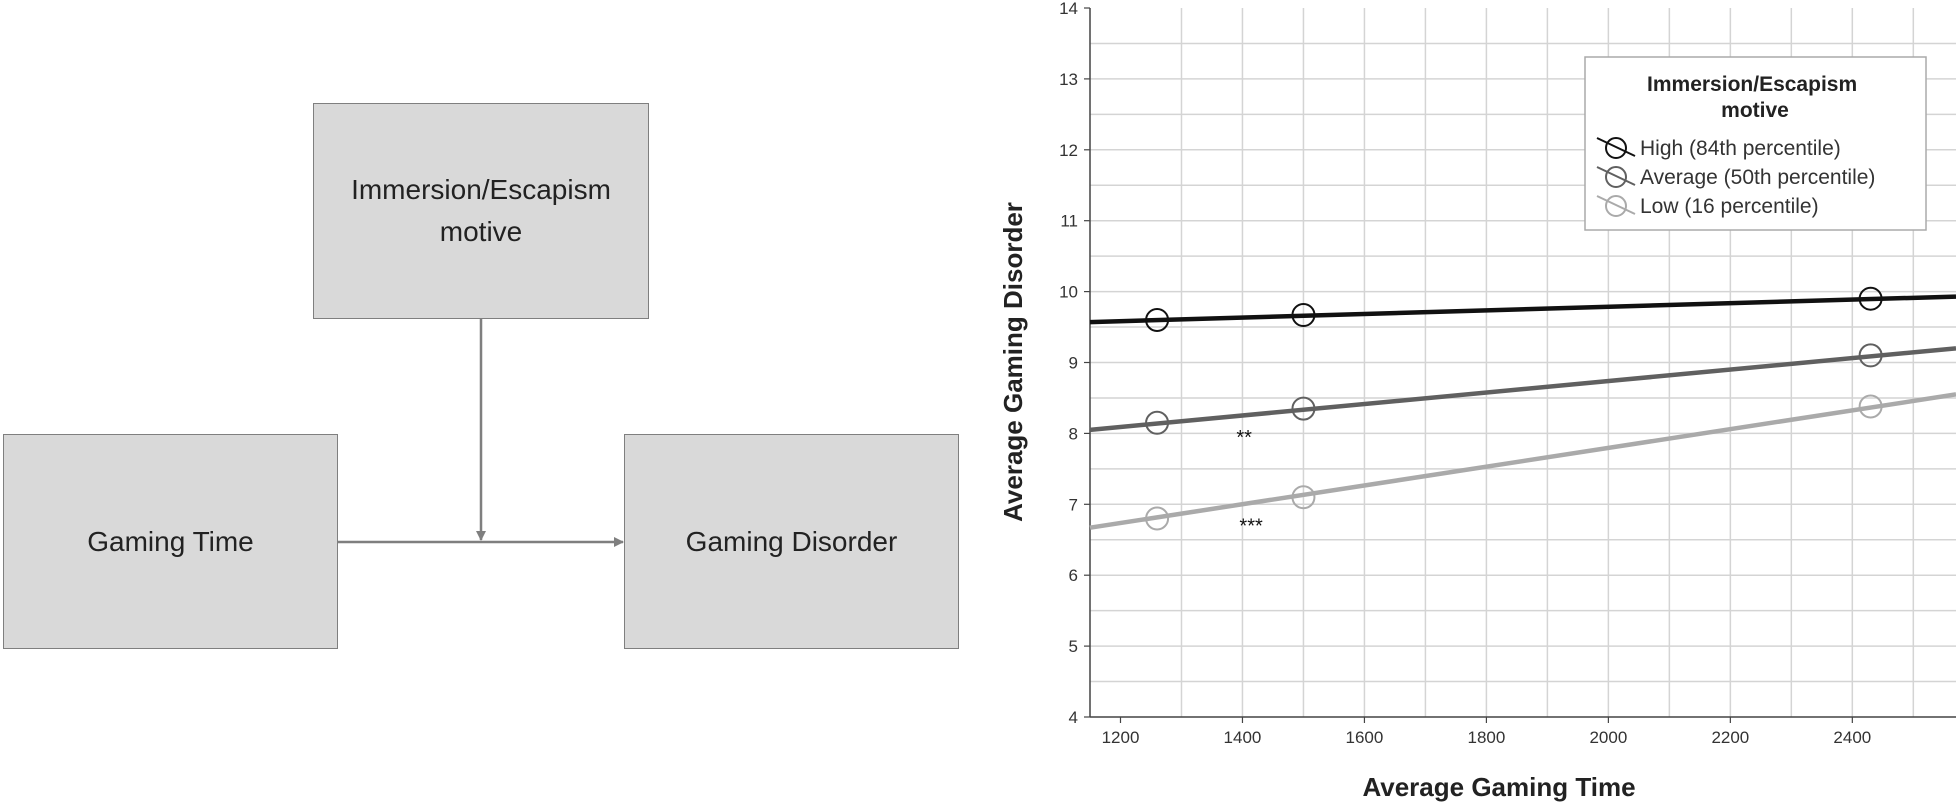 This screenshot has width=1956, height=804. Describe the element at coordinates (1729, 206) in the screenshot. I see `legend-label: Low (16 percentile)` at that location.